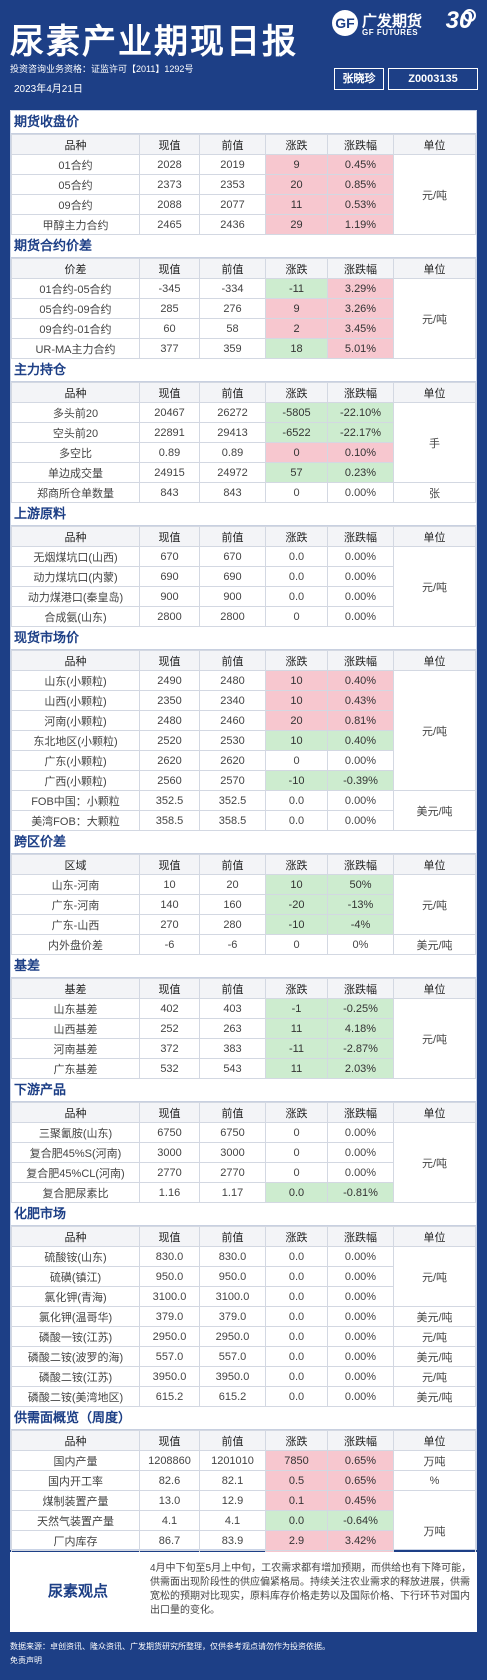 This screenshot has width=487, height=1680. Describe the element at coordinates (232, 740) in the screenshot. I see `cell-prev: 2530` at that location.